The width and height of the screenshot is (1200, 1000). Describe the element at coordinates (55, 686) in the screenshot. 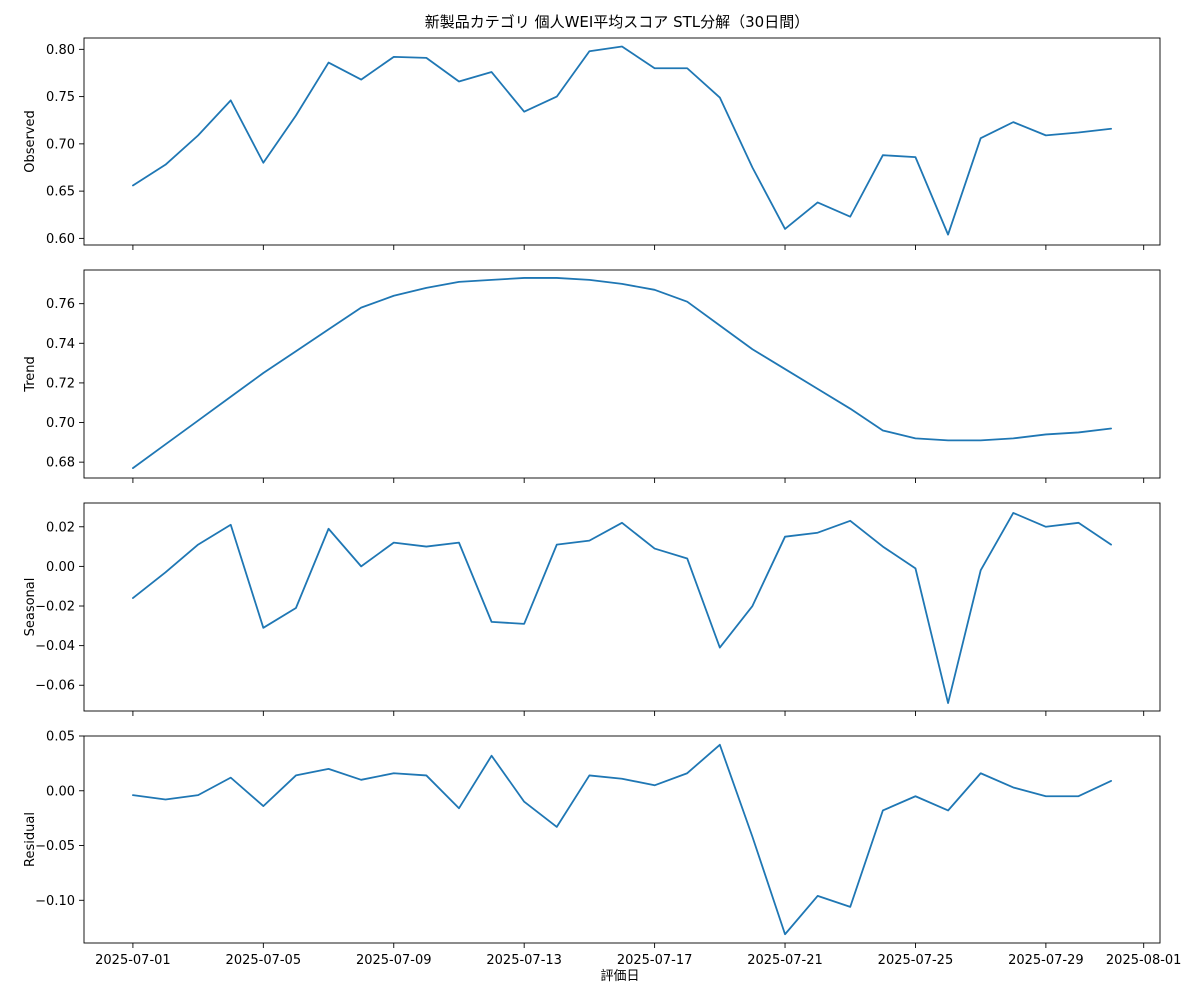

I see `y-tick-label: −0.06` at that location.